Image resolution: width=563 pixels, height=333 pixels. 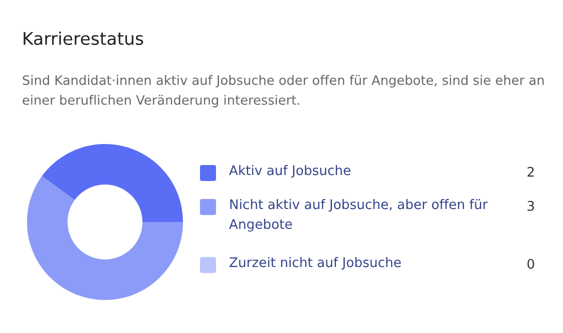 What do you see at coordinates (84, 39) in the screenshot?
I see `chart-title: Karrierestatus` at bounding box center [84, 39].